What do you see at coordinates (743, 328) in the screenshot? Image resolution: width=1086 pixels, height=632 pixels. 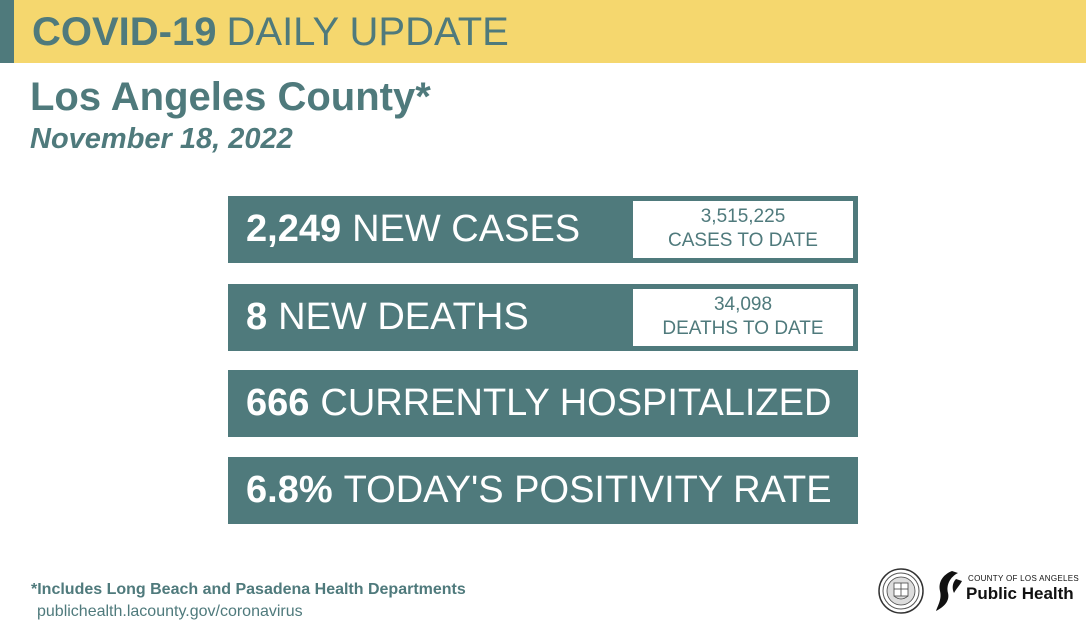 I see `deaths-to-date-label: DEATHS TO DATE` at bounding box center [743, 328].